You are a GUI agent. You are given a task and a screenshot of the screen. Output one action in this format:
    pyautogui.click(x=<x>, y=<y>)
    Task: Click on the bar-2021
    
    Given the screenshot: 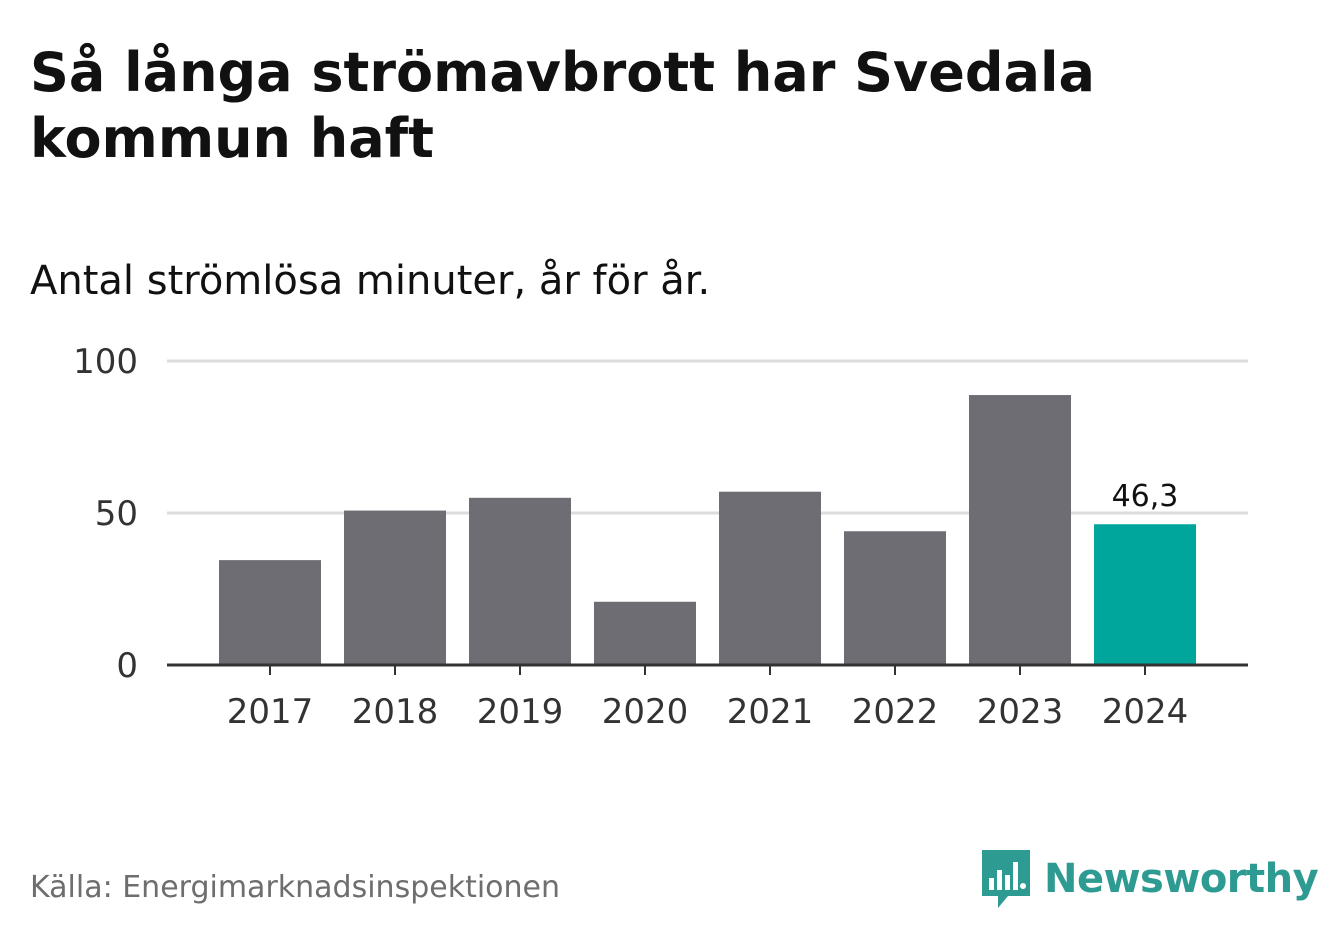 What is the action you would take?
    pyautogui.click(x=770, y=578)
    